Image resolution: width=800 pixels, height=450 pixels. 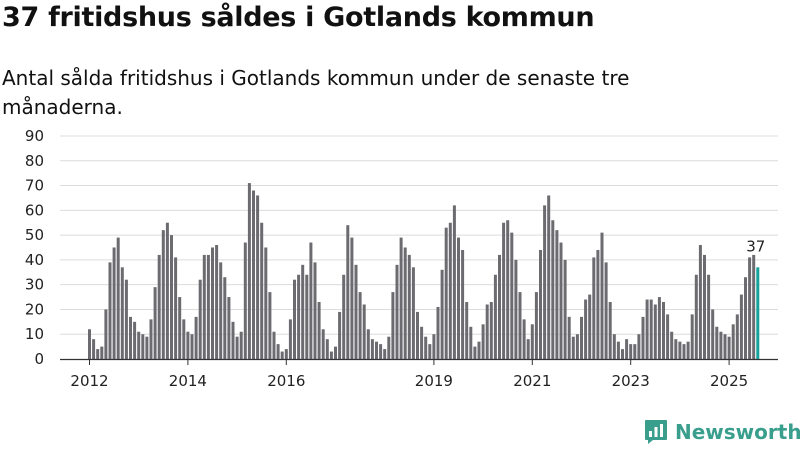 What do you see at coordinates (34, 260) in the screenshot?
I see `y-tick-label: 40` at bounding box center [34, 260].